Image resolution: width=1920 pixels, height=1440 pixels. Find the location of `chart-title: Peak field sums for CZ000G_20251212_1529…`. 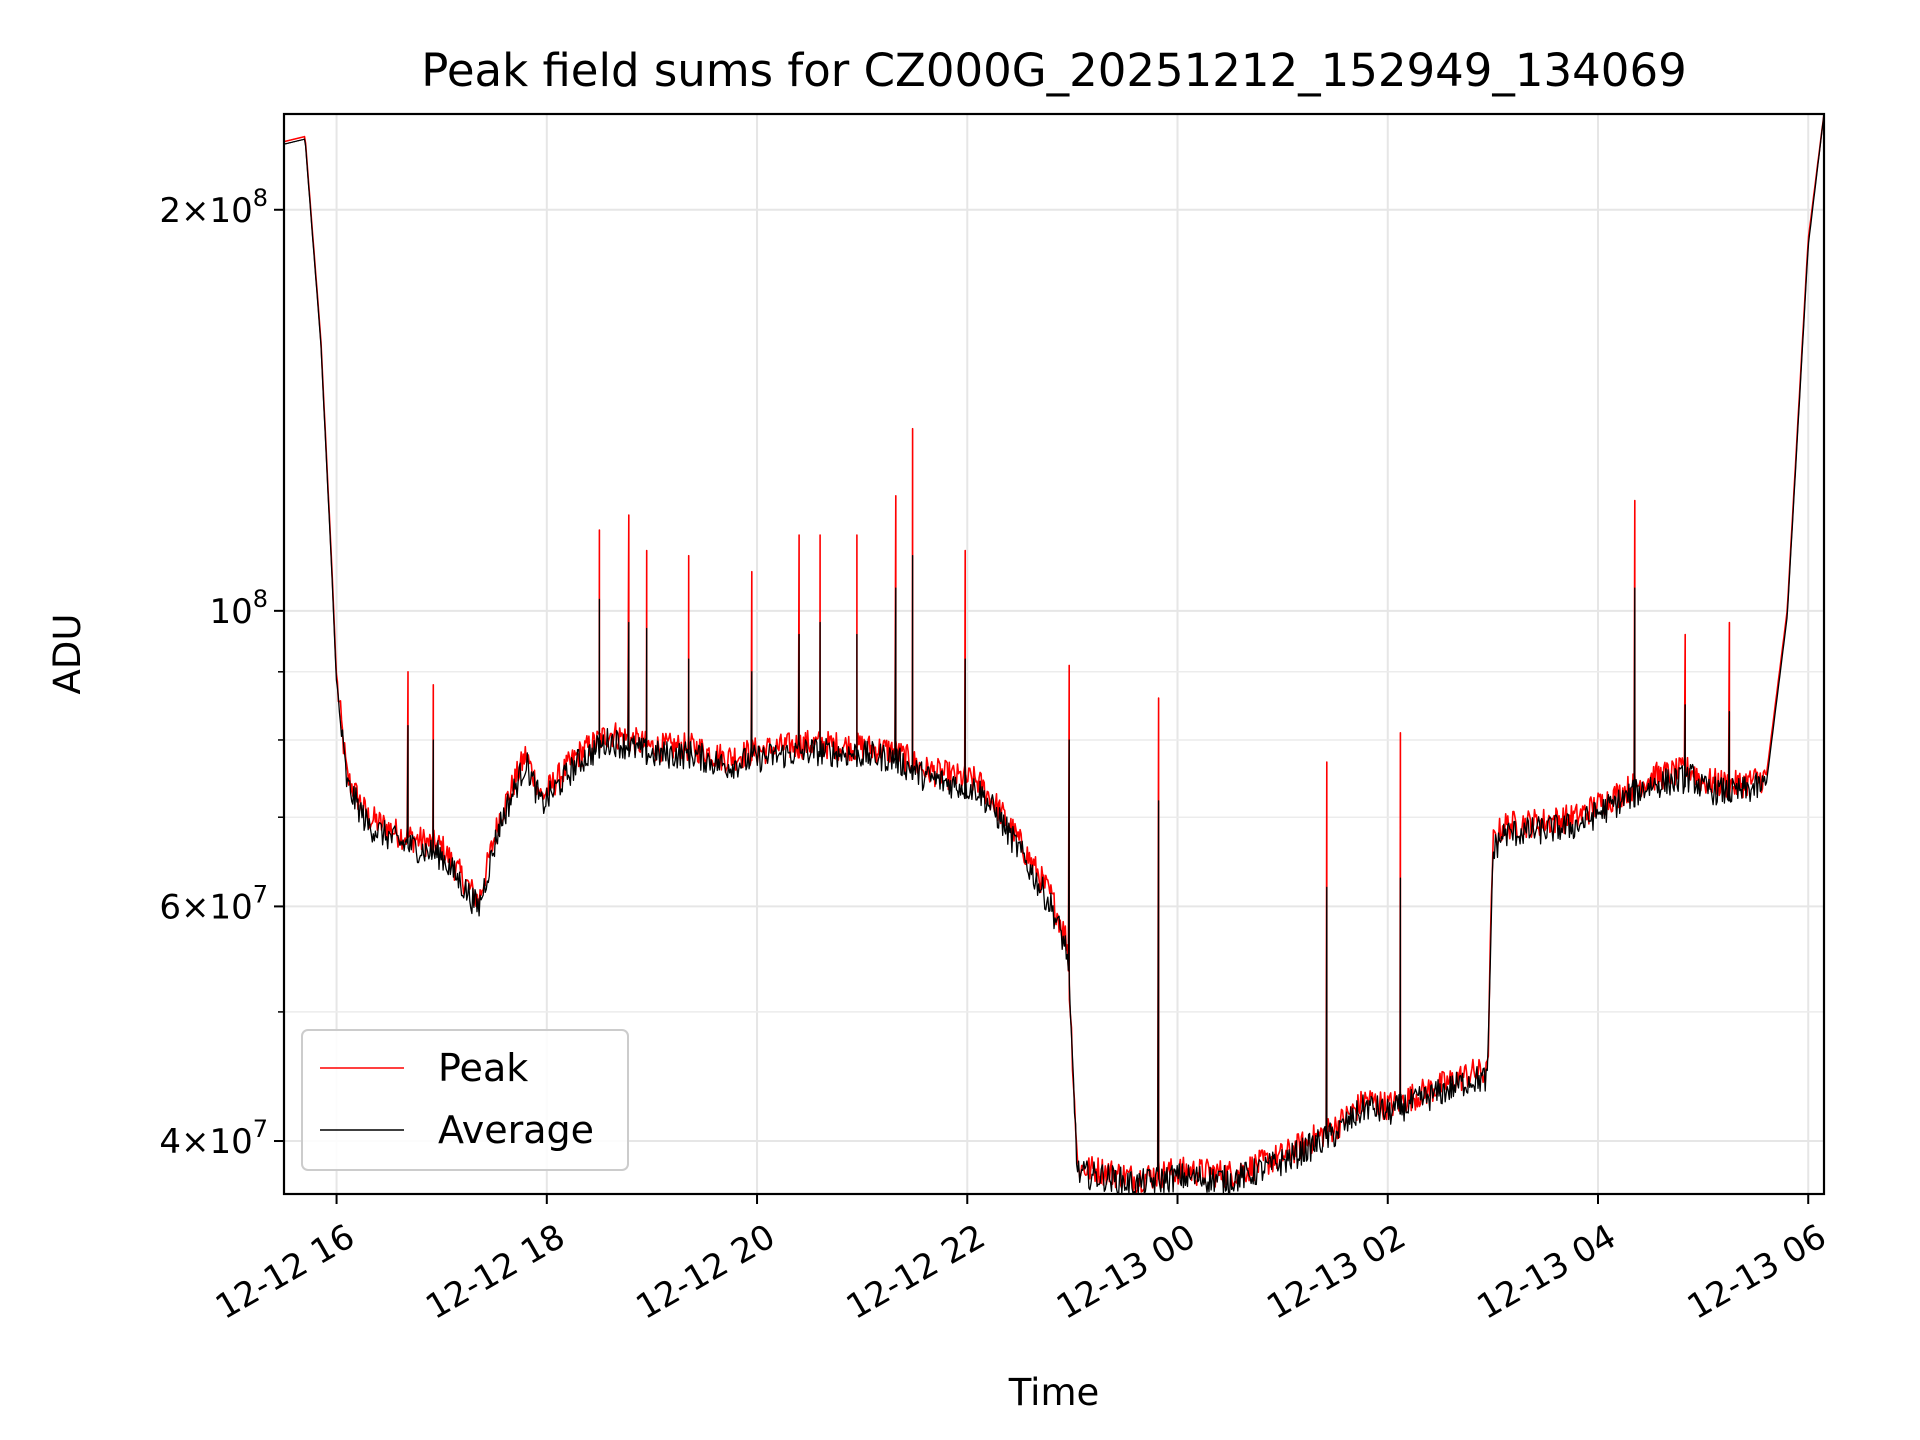

chart-title: Peak field sums for CZ000G_20251212_1529… is located at coordinates (1053, 70).